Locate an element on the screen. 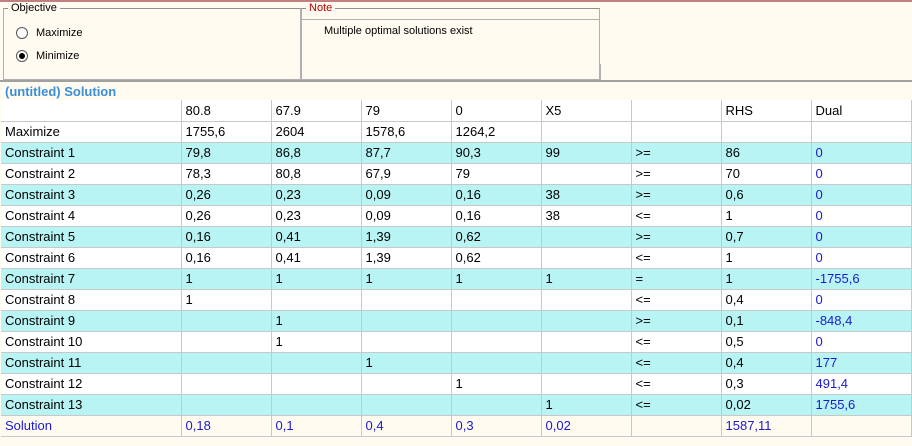 Image resolution: width=912 pixels, height=446 pixels. grid-cell: 0,6 is located at coordinates (766, 195).